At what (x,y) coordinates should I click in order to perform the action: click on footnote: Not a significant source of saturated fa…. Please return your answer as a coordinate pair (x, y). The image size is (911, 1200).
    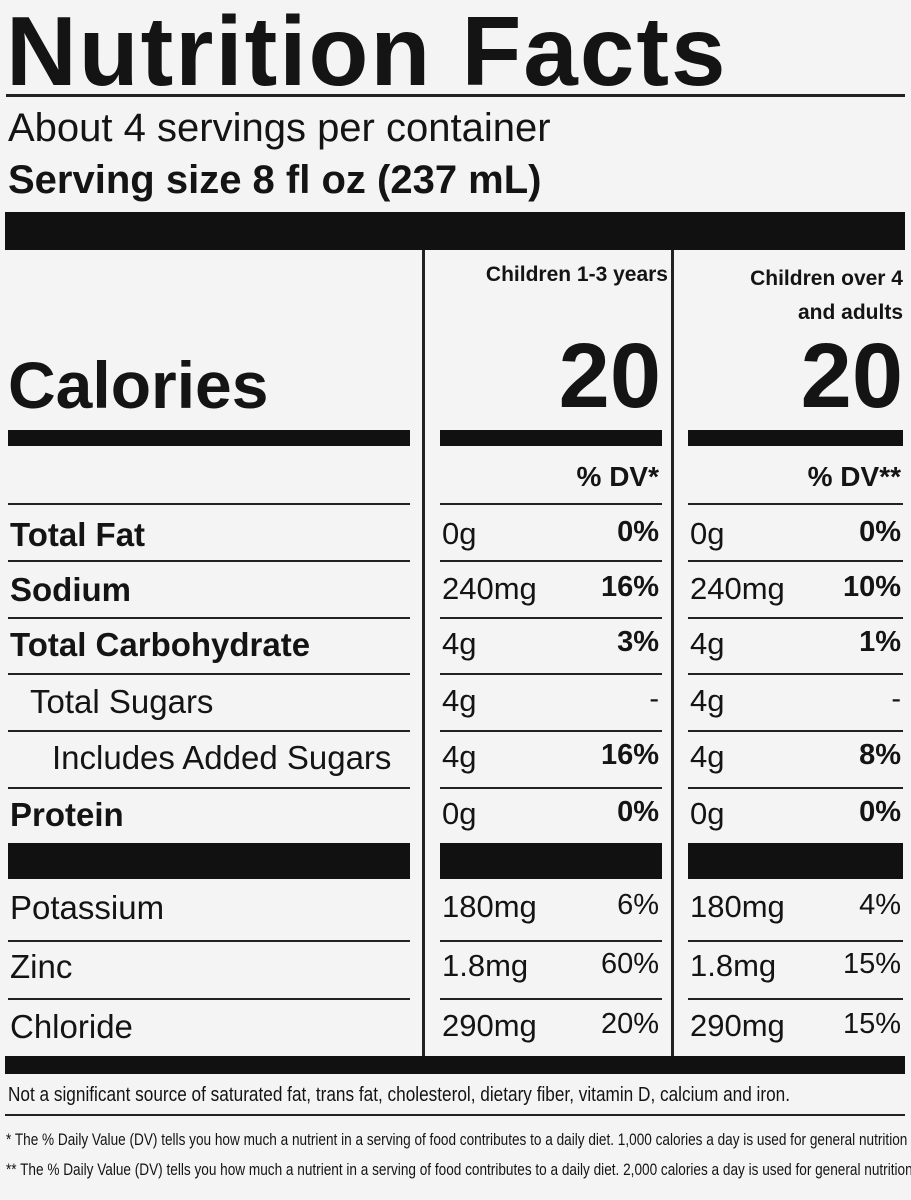
    Looking at the image, I should click on (399, 1095).